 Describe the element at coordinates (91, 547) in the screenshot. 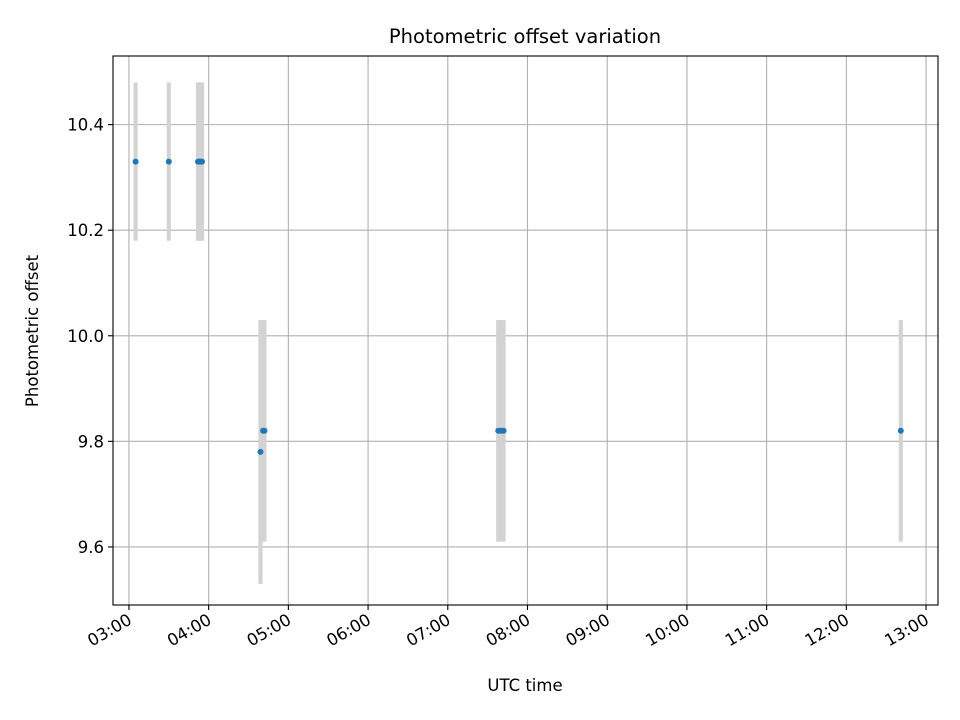

I see `y-tick-label: 9.6` at that location.